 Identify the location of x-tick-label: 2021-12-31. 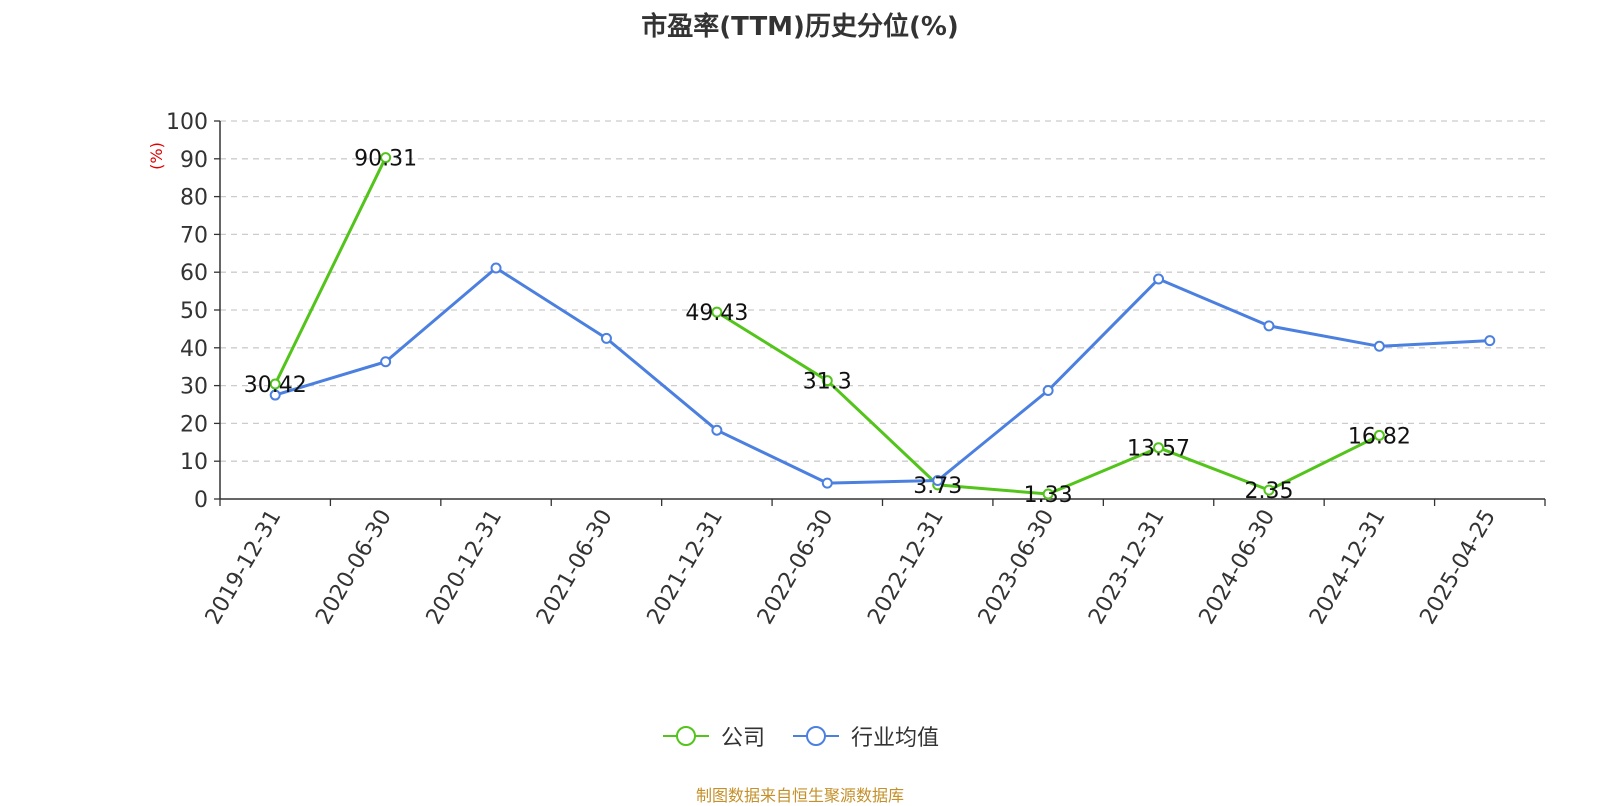
(685, 567).